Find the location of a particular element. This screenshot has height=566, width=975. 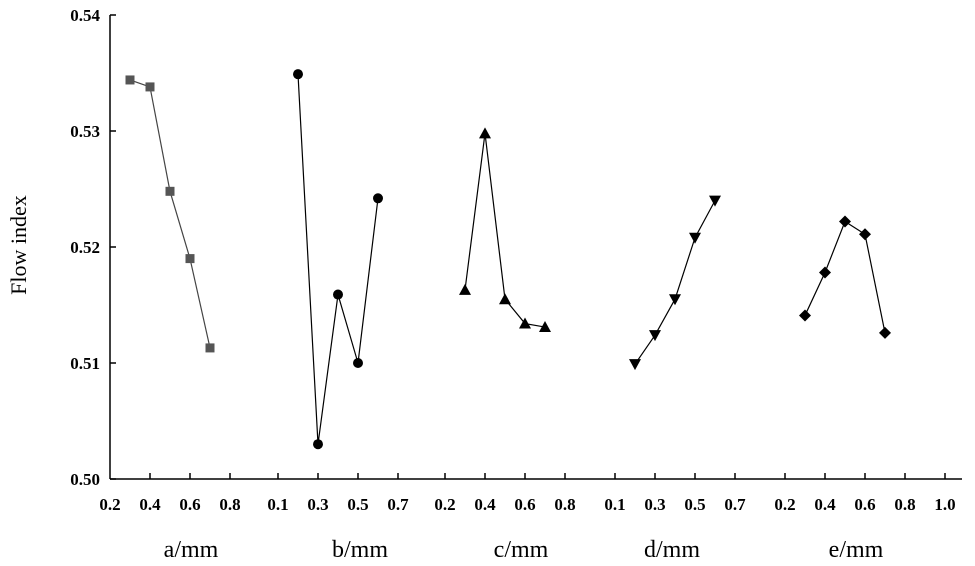

panel-0: 0.2 0.4 0.6 0.8 a/mm is located at coordinates (170, 319).